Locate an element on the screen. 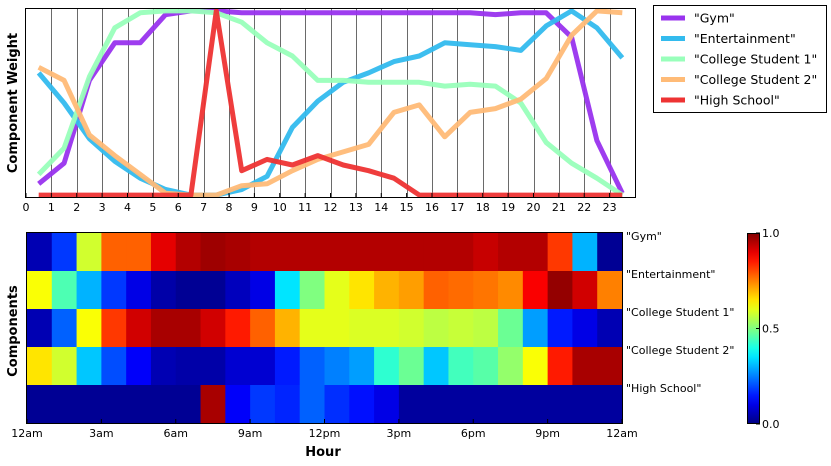 This screenshot has width=831, height=466. x-tick-label: 20 is located at coordinates (534, 207).